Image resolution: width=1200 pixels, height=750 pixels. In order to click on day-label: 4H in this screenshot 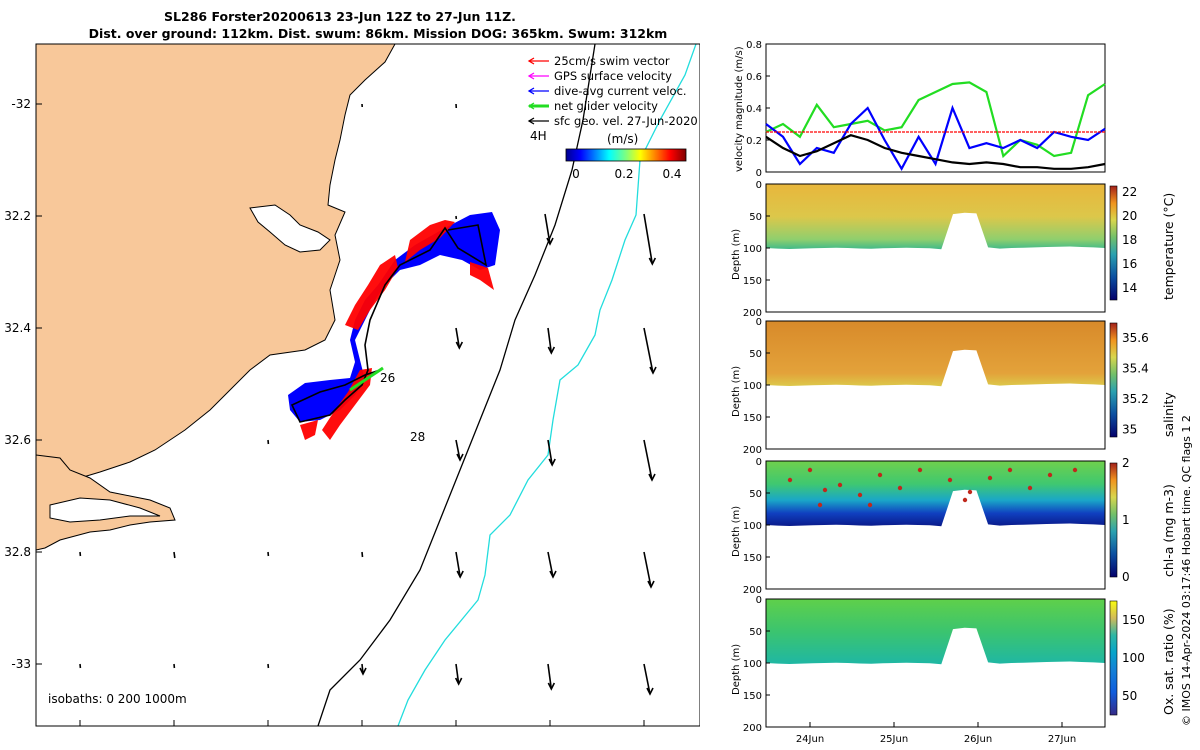, I will do `click(538, 136)`.